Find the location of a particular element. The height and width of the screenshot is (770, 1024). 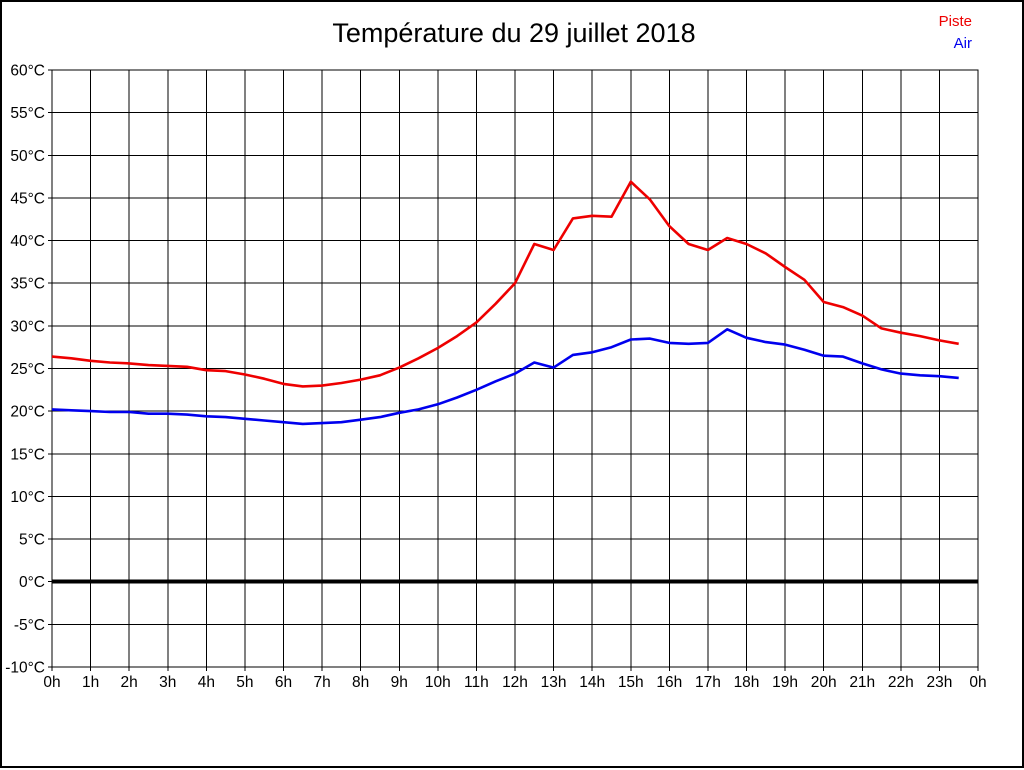

x-axis-label: 7h is located at coordinates (321, 682).